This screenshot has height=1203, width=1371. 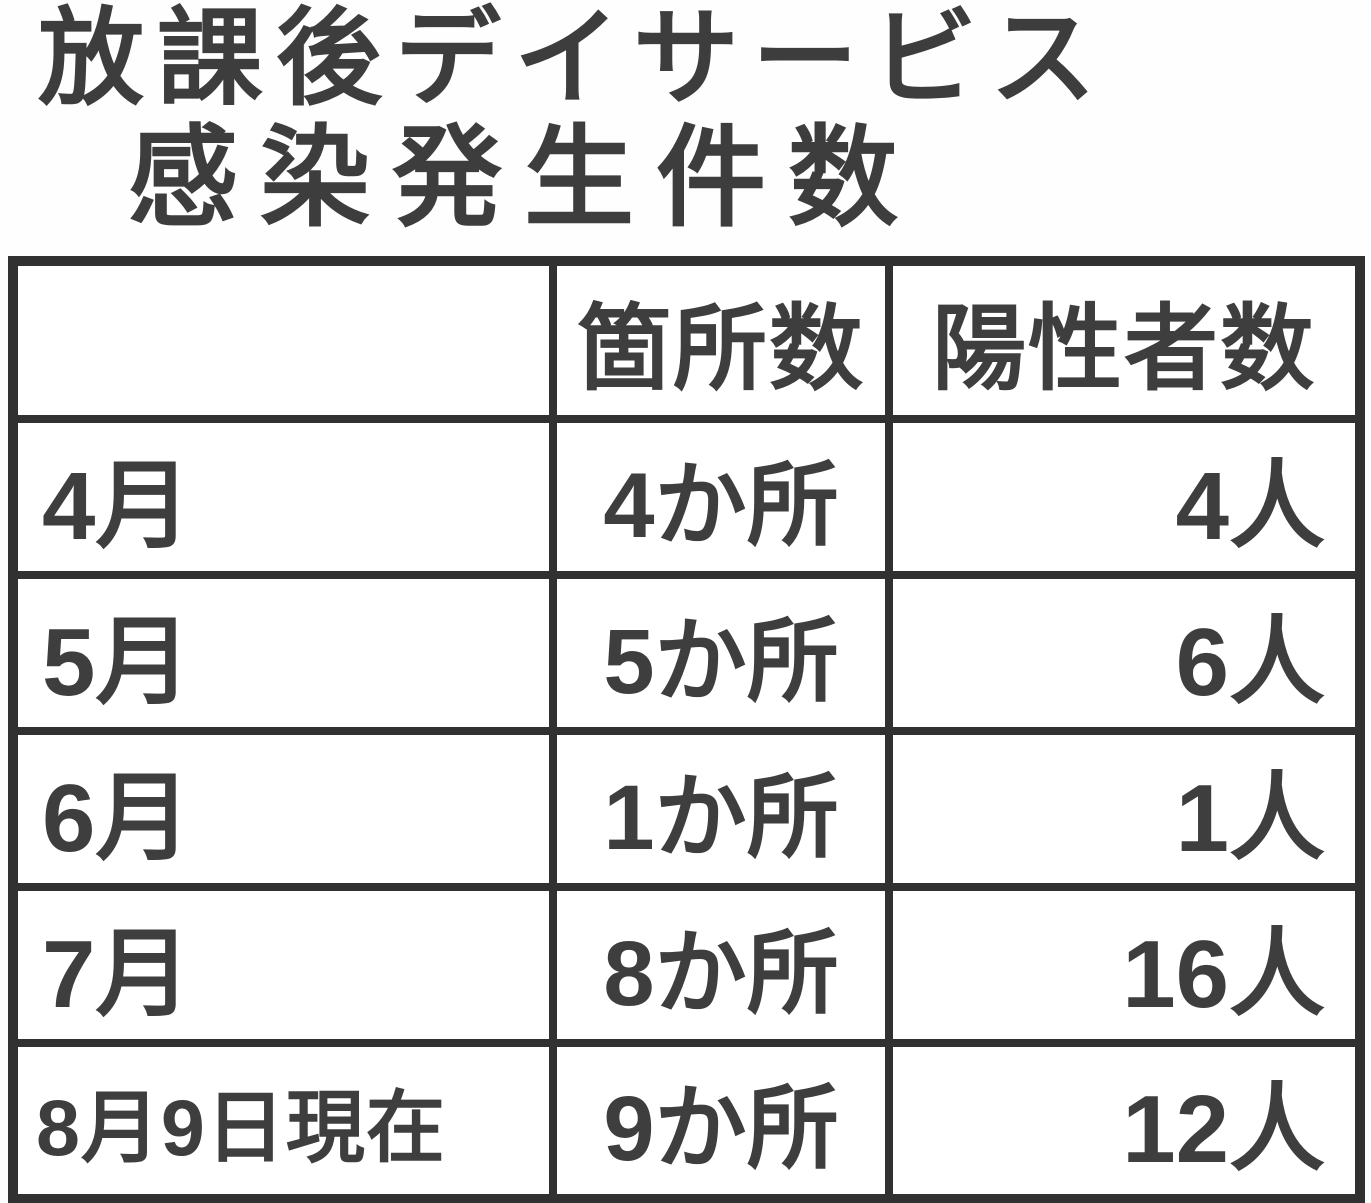 What do you see at coordinates (1124, 1121) in the screenshot?
I see `positives-cell: 12人` at bounding box center [1124, 1121].